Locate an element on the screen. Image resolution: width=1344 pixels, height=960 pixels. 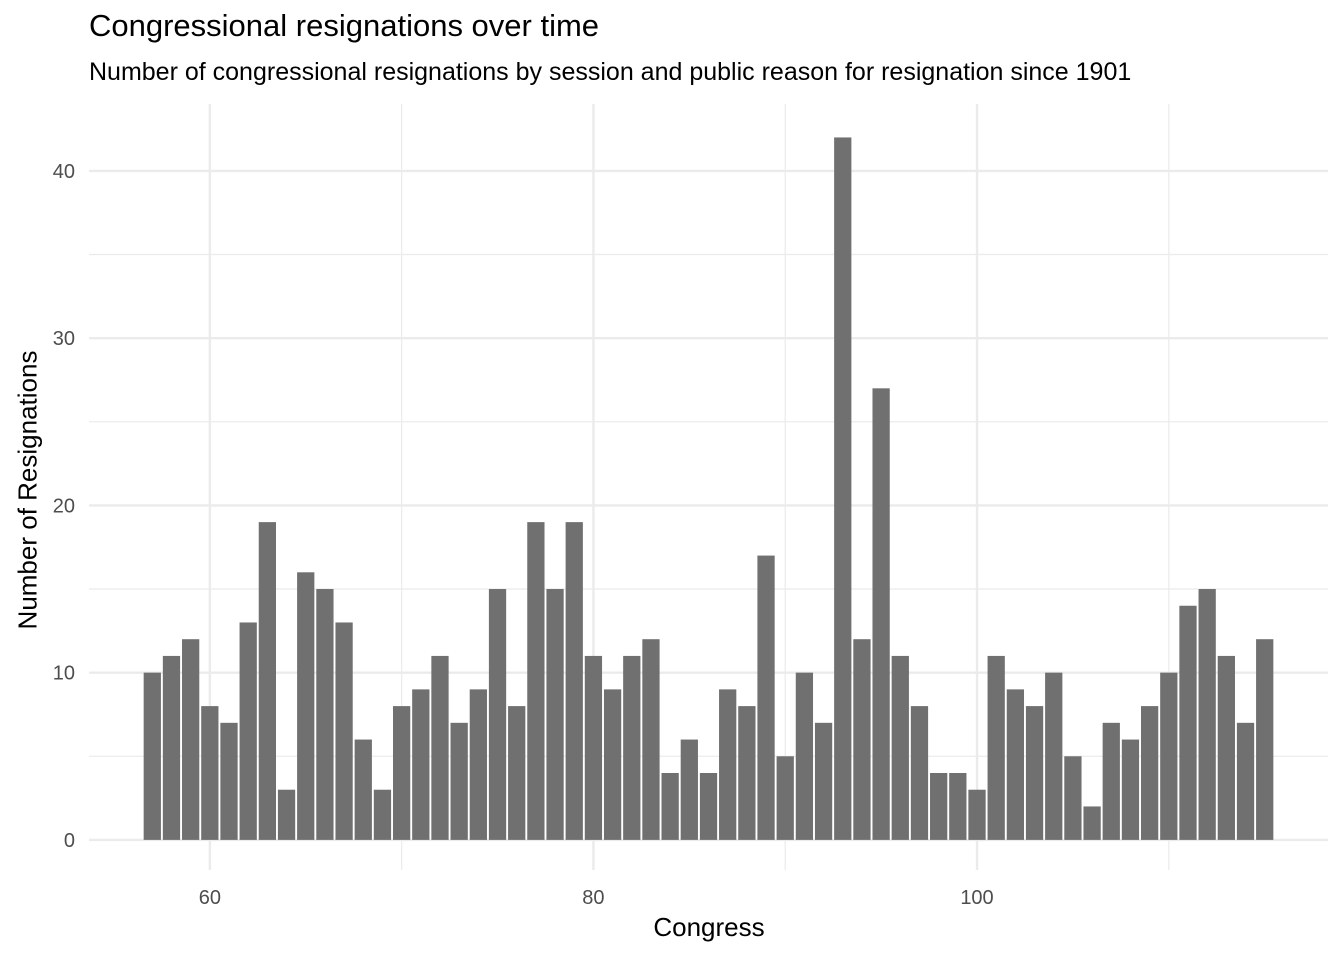
x-tick-label: 80 is located at coordinates (593, 898).